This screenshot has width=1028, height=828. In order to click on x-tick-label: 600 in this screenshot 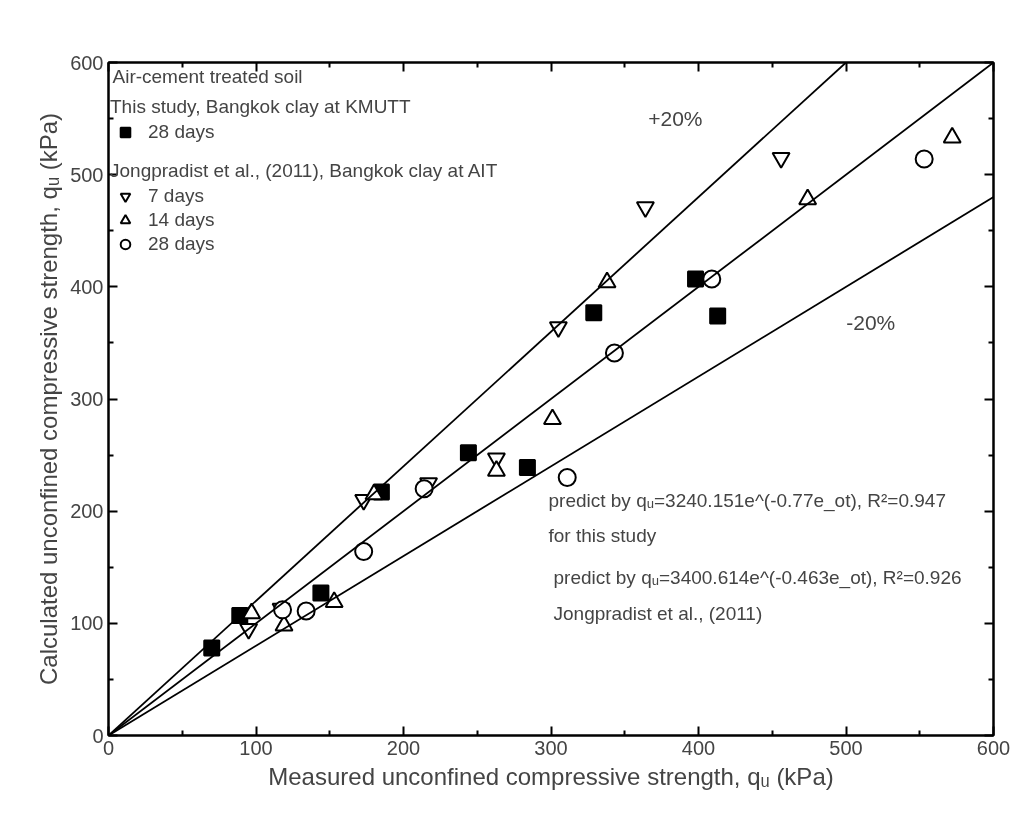, I will do `click(993, 747)`.